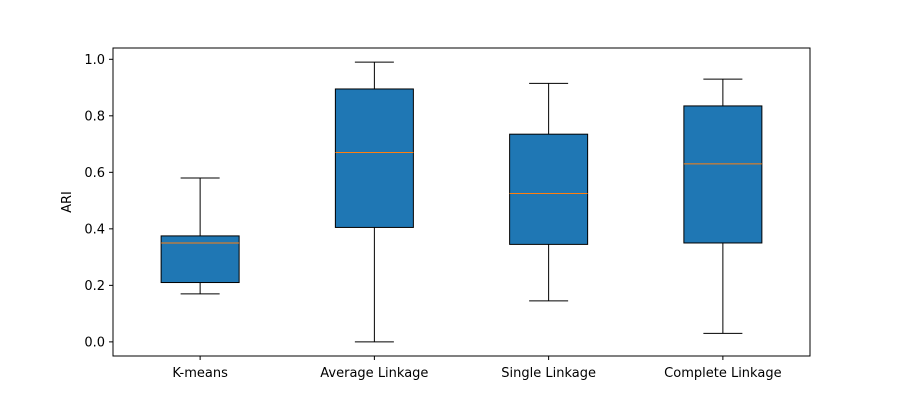 This screenshot has width=900, height=400. What do you see at coordinates (200, 373) in the screenshot?
I see `x-tick-label: K-means` at bounding box center [200, 373].